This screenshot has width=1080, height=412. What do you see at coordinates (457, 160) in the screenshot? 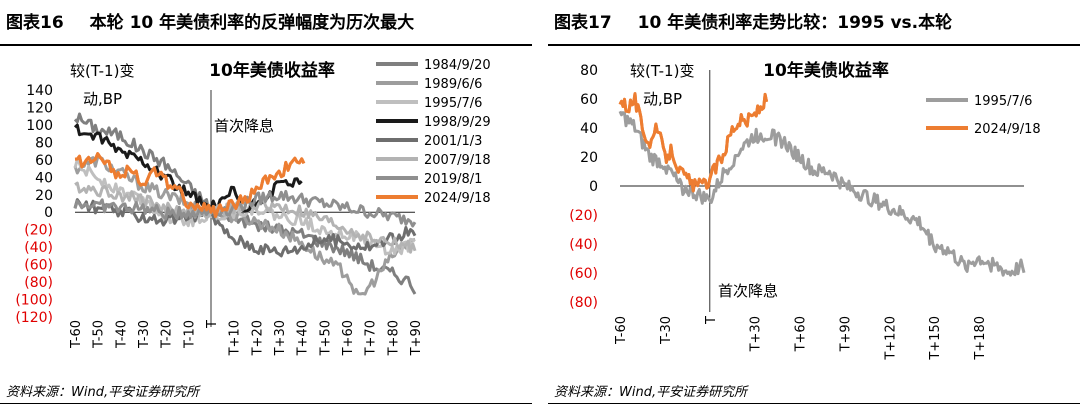
I see `legend-label: 2007/9/18` at bounding box center [457, 160].